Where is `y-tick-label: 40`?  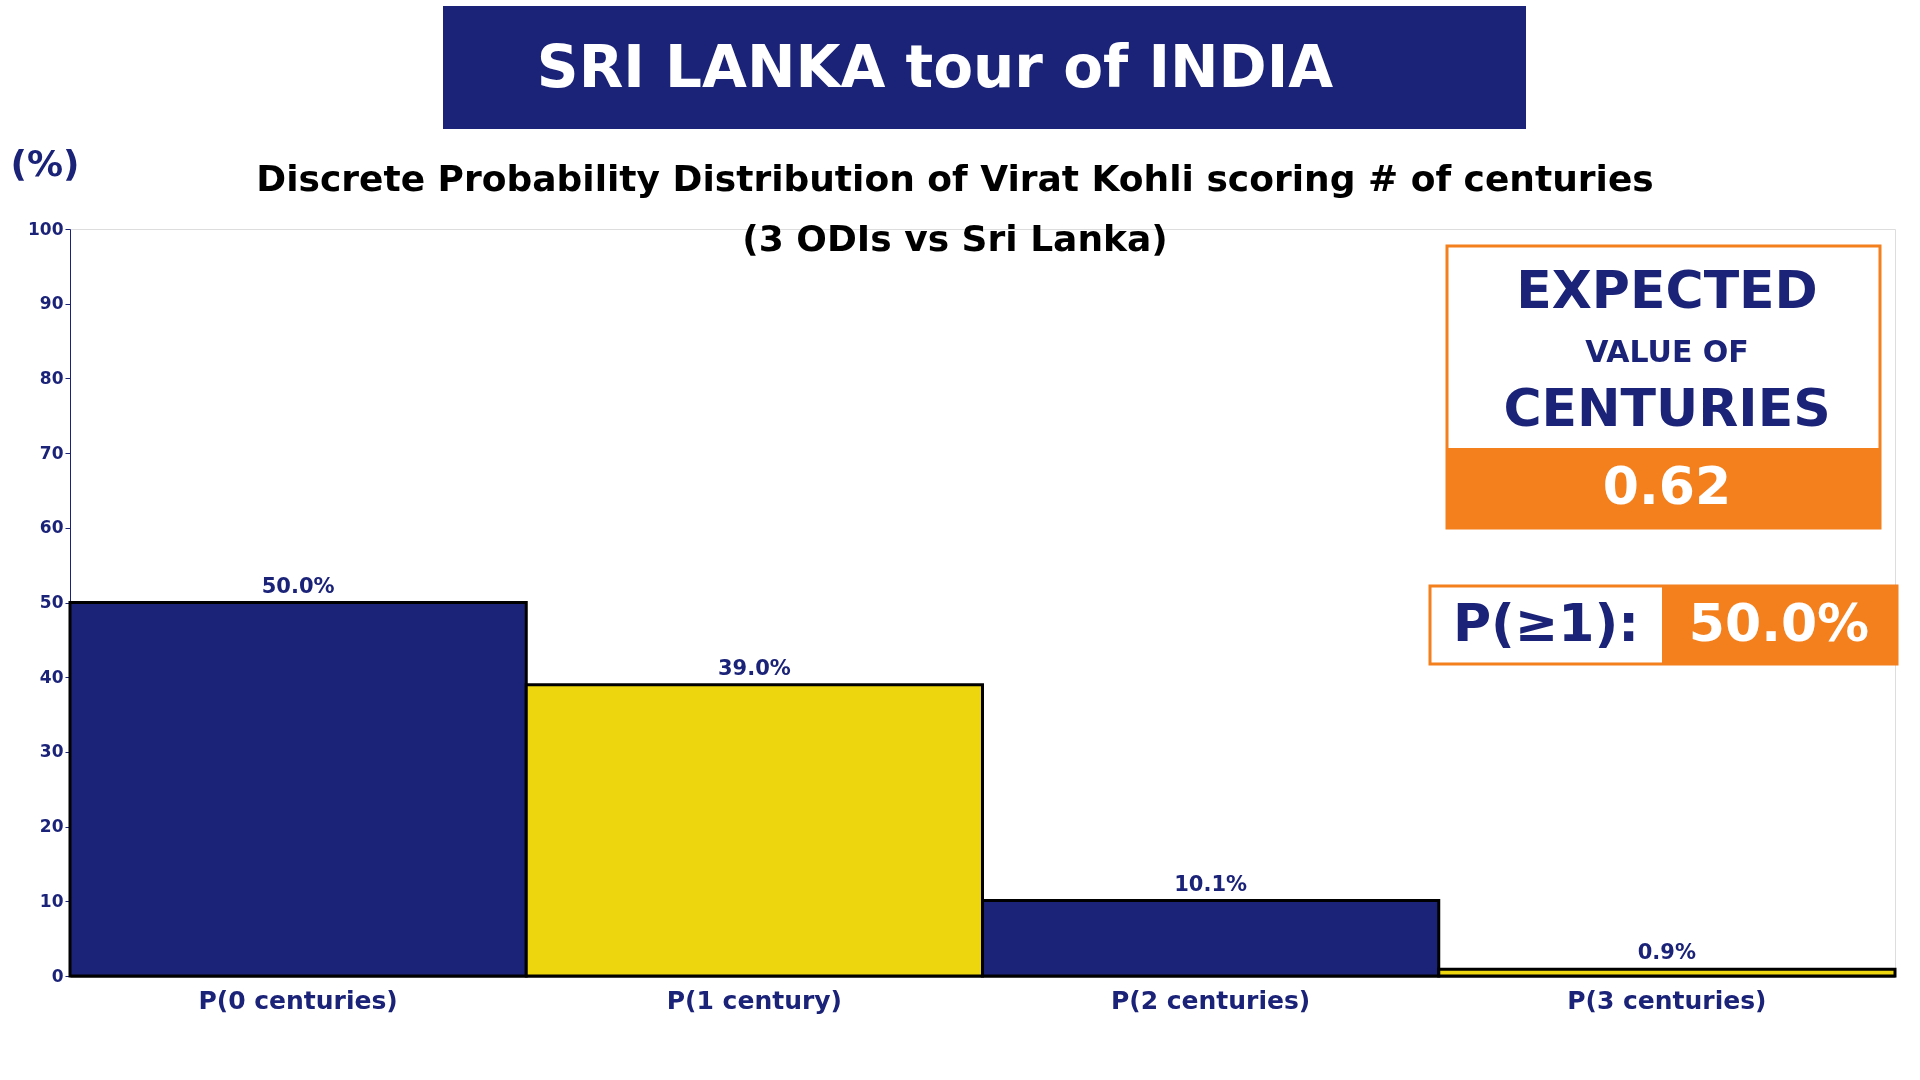 y-tick-label: 40 is located at coordinates (51, 676).